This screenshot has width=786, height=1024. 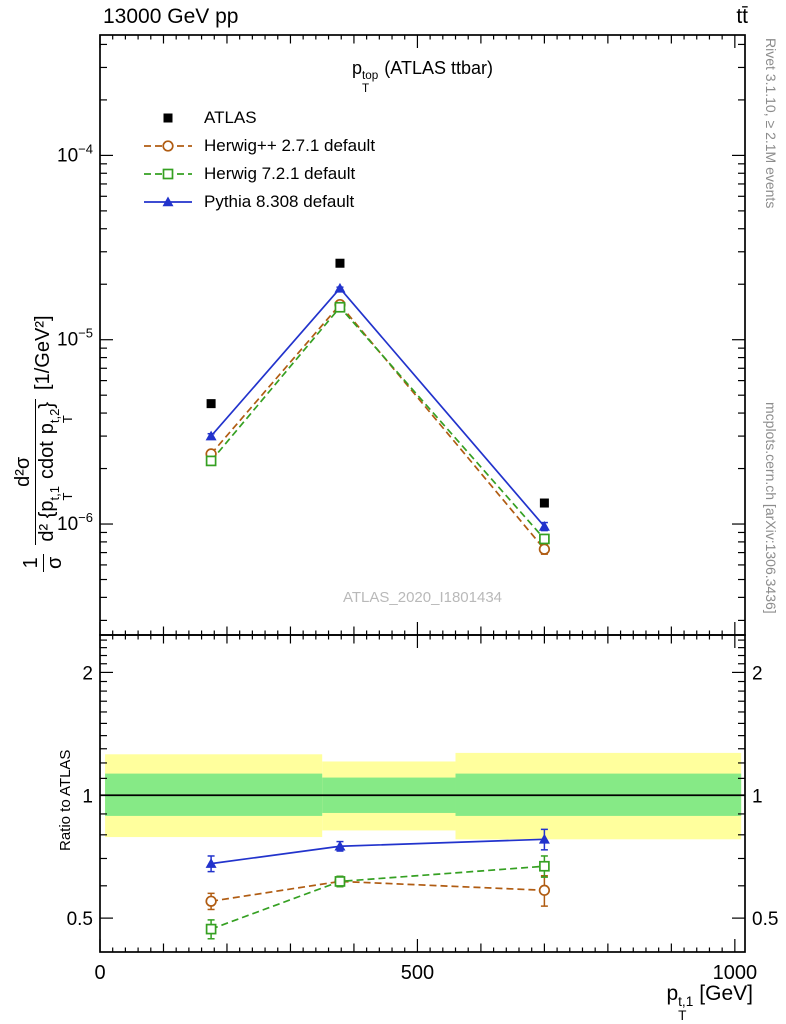 I want to click on svg-text: 1000, so click(x=735, y=973).